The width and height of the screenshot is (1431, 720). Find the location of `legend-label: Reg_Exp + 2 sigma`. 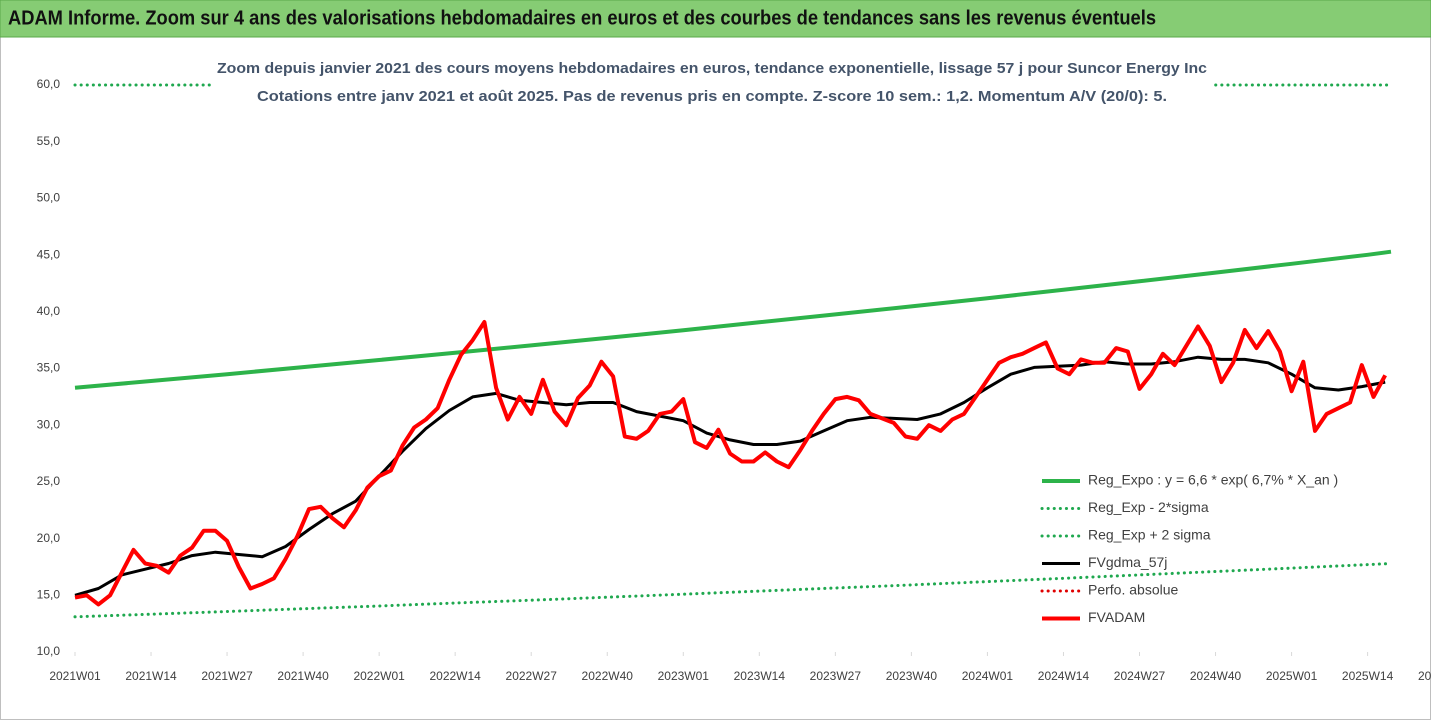

legend-label: Reg_Exp + 2 sigma is located at coordinates (1149, 535).